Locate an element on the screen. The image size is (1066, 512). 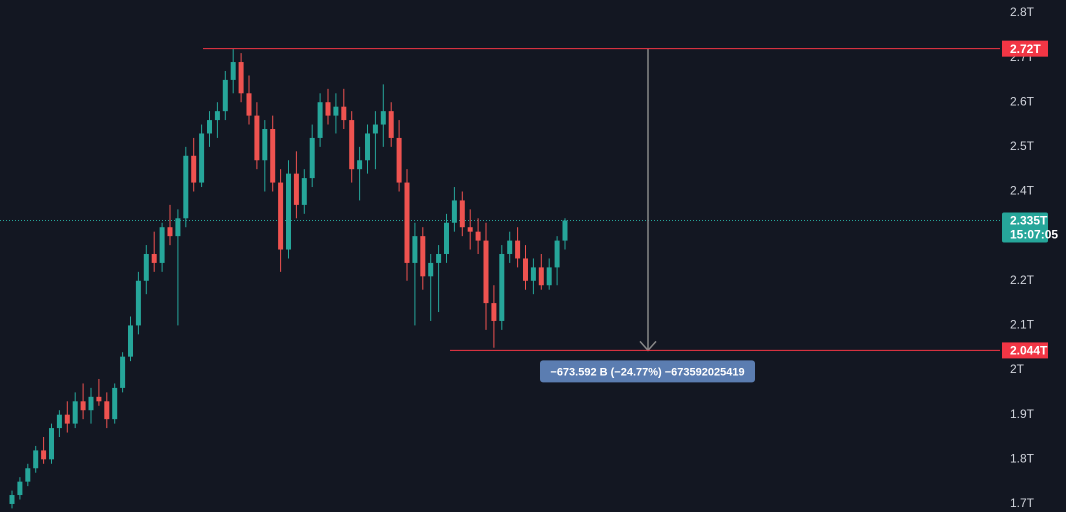
y-tick-label: 1.7T is located at coordinates (1022, 503).